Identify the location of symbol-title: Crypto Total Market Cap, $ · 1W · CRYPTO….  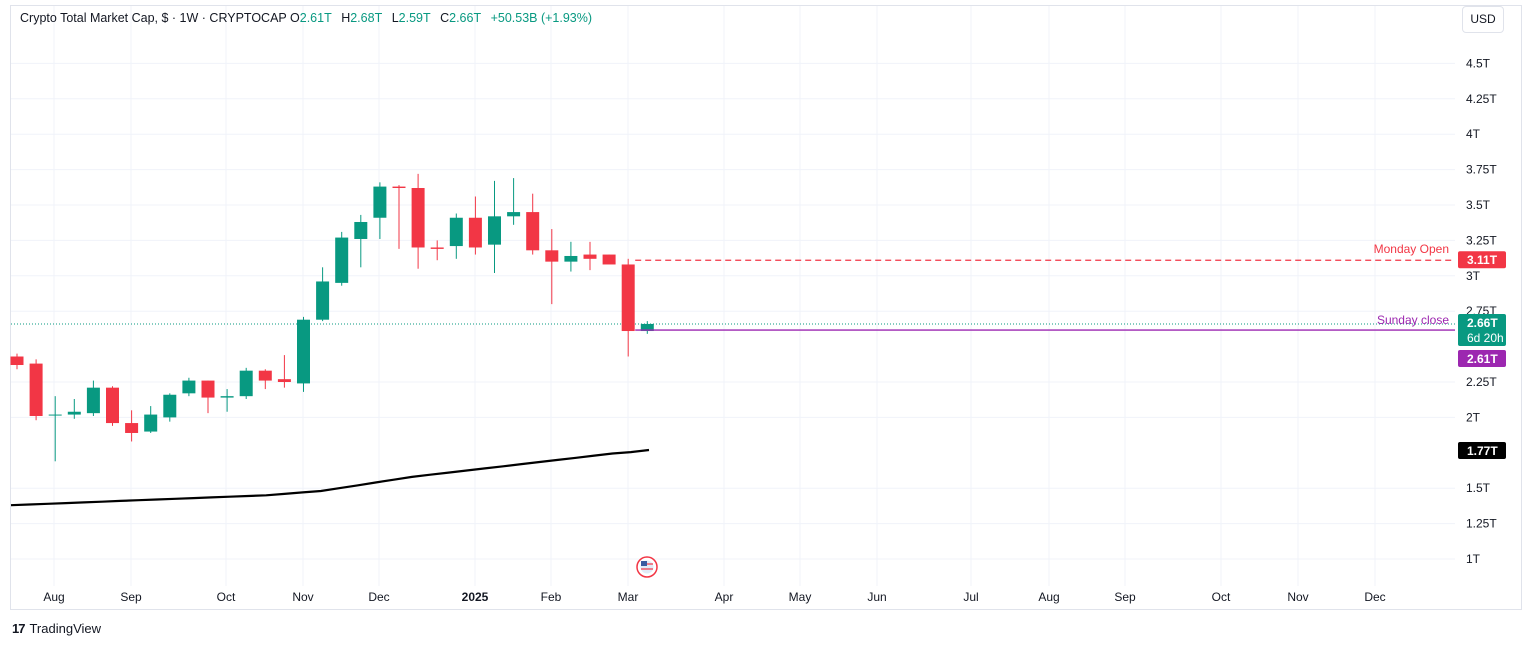
(153, 18).